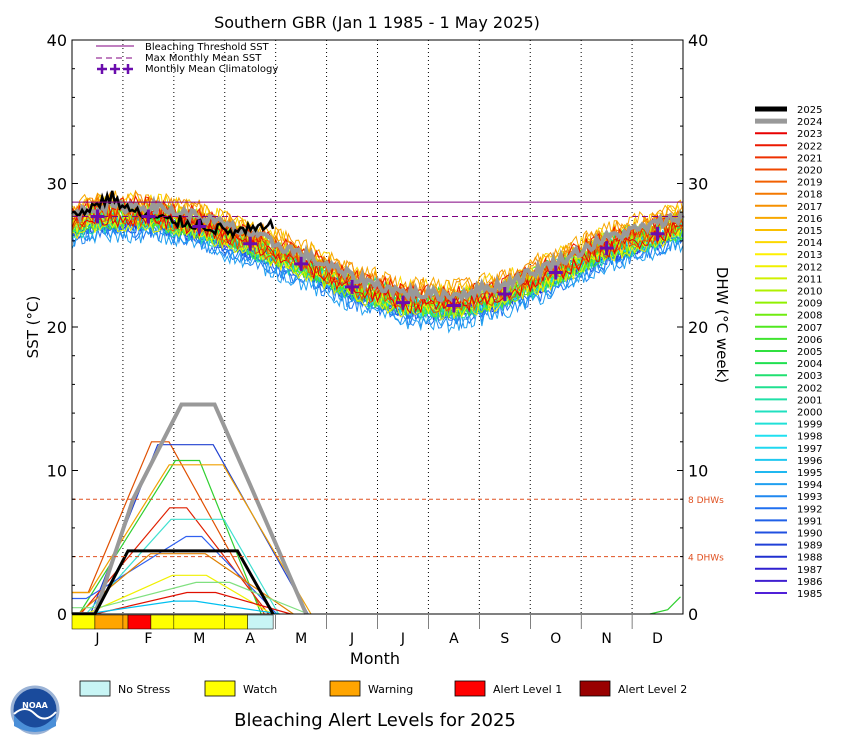 Image resolution: width=850 pixels, height=750 pixels. What do you see at coordinates (809, 437) in the screenshot?
I see `year-legend-label: 1998` at bounding box center [809, 437].